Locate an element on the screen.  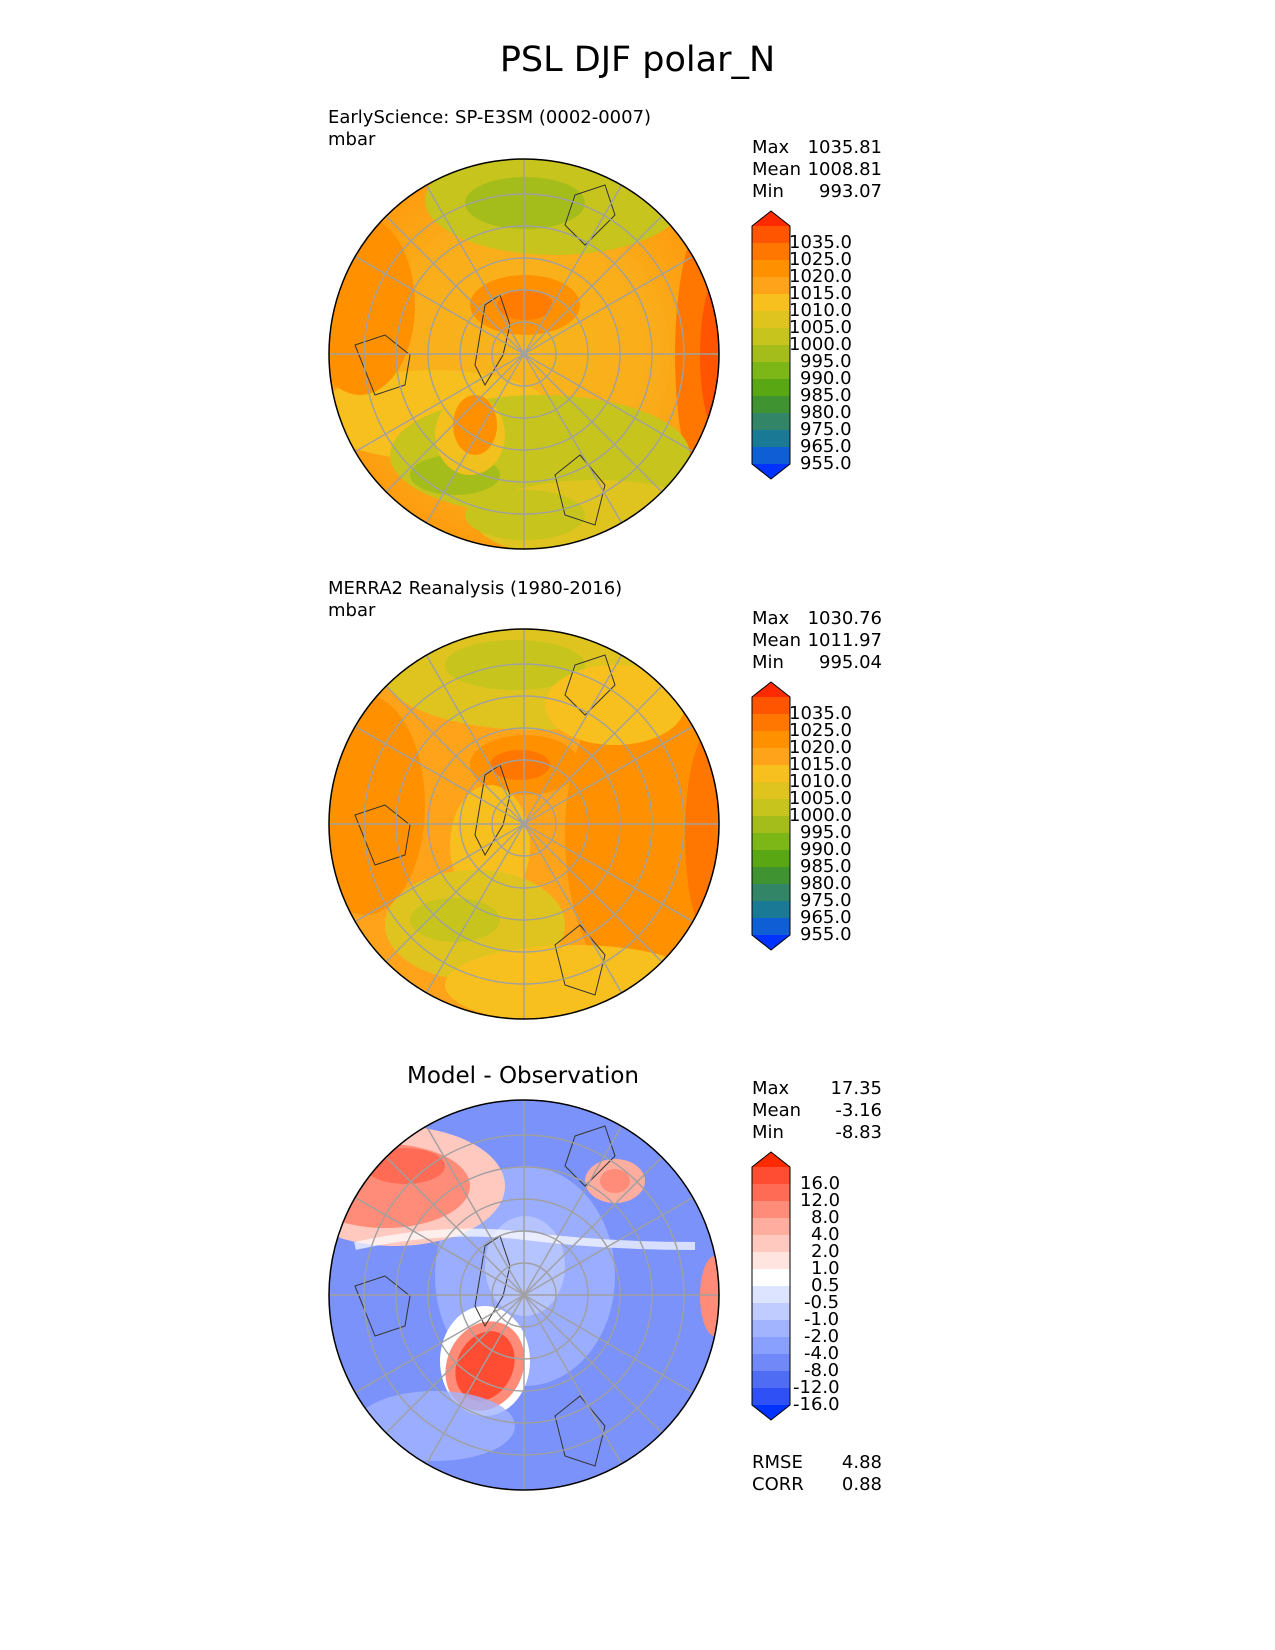
stat-mean: Mean 1008.81 is located at coordinates (817, 169).